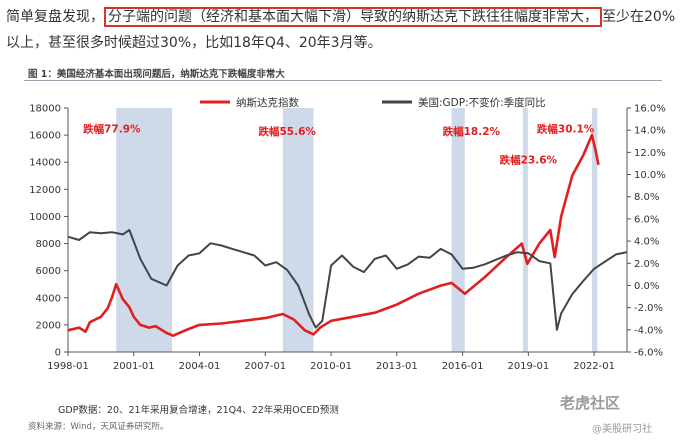 Image resolution: width=691 pixels, height=442 pixels. I want to click on x-tick-label: 2016-01, so click(463, 366).